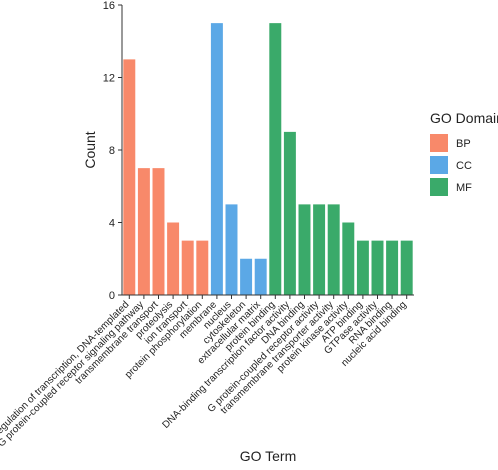 The image size is (498, 470). Describe the element at coordinates (464, 153) in the screenshot. I see `legend: GO Domain BP CC MF` at that location.